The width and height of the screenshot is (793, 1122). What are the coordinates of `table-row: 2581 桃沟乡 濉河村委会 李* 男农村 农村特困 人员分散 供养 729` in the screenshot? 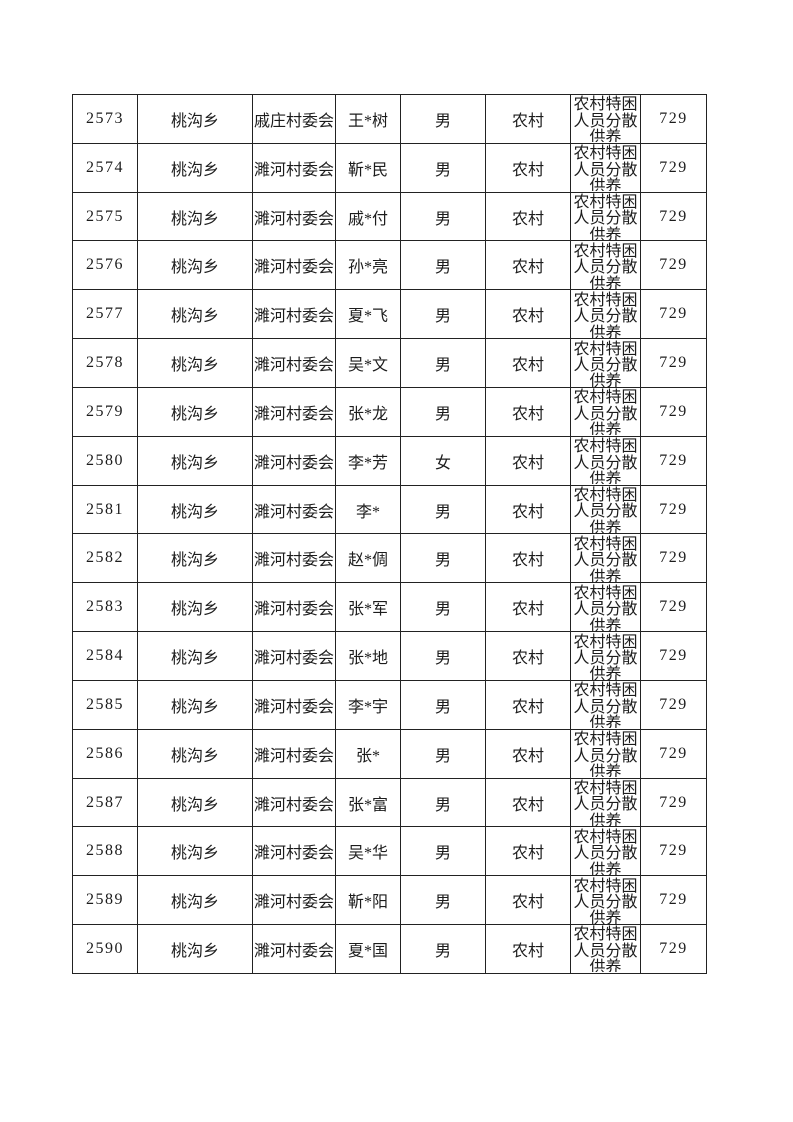 It's located at (389, 509).